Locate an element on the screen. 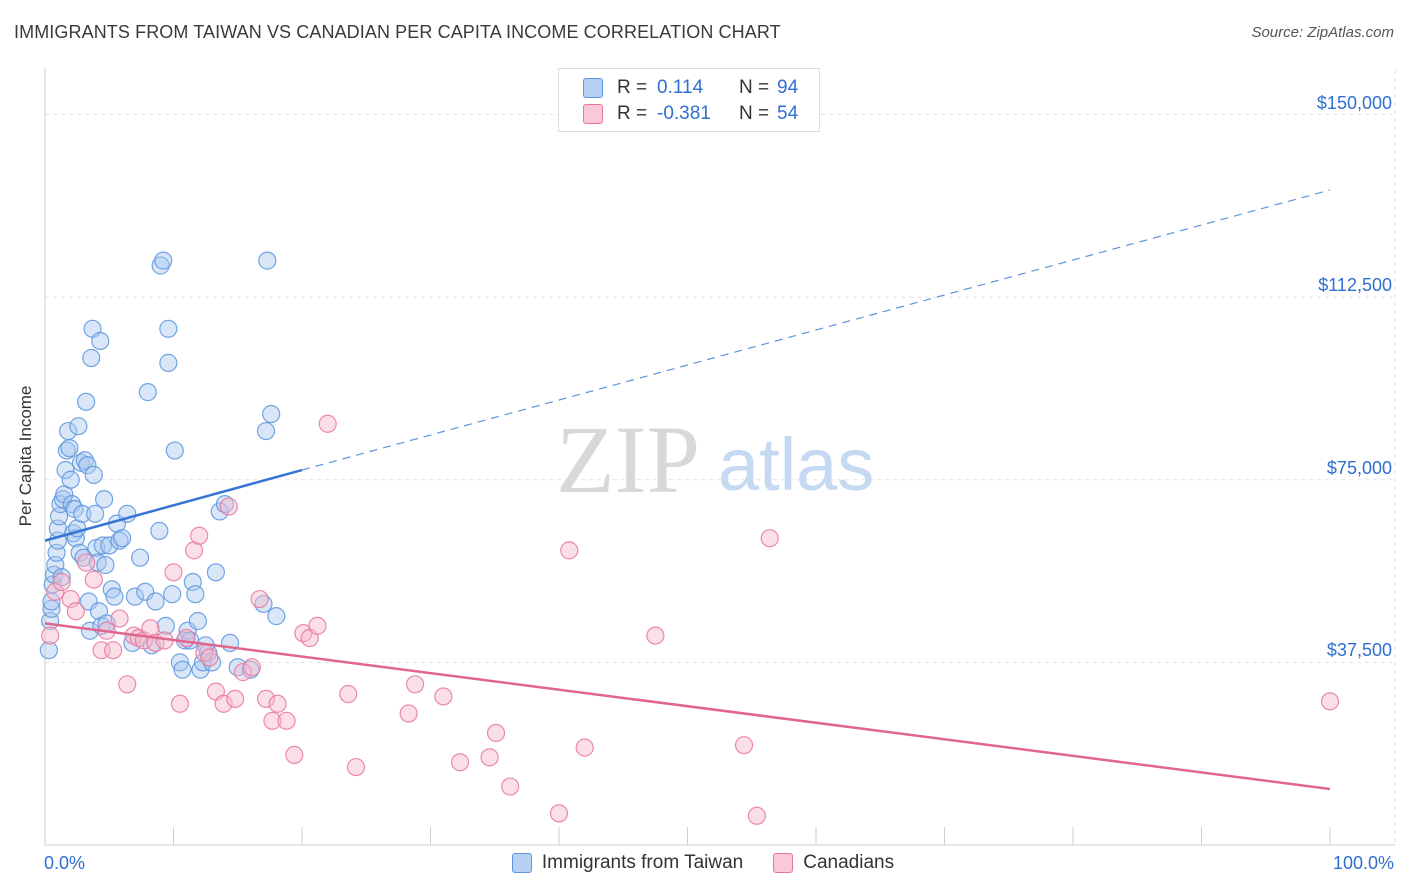 This screenshot has height=892, width=1406. bottom-legend-label-canadians: Canadians is located at coordinates (849, 862).